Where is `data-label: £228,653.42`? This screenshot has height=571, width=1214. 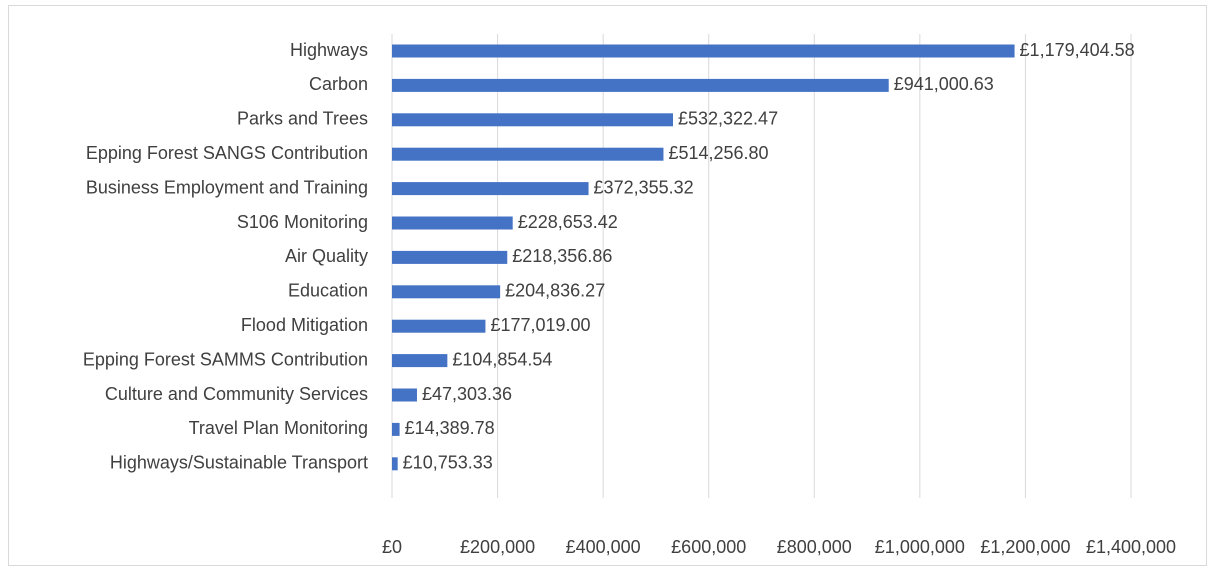
data-label: £228,653.42 is located at coordinates (568, 222).